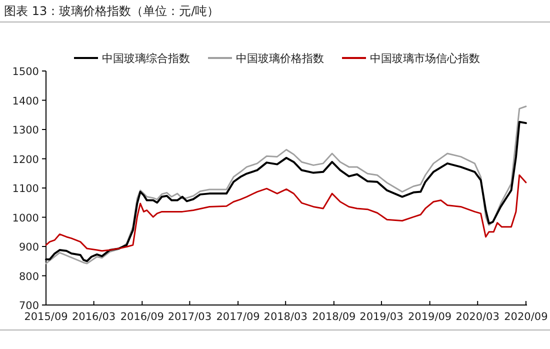 The width and height of the screenshot is (550, 349). What do you see at coordinates (94, 317) in the screenshot?
I see `x-tick-label: 2016/03` at bounding box center [94, 317].